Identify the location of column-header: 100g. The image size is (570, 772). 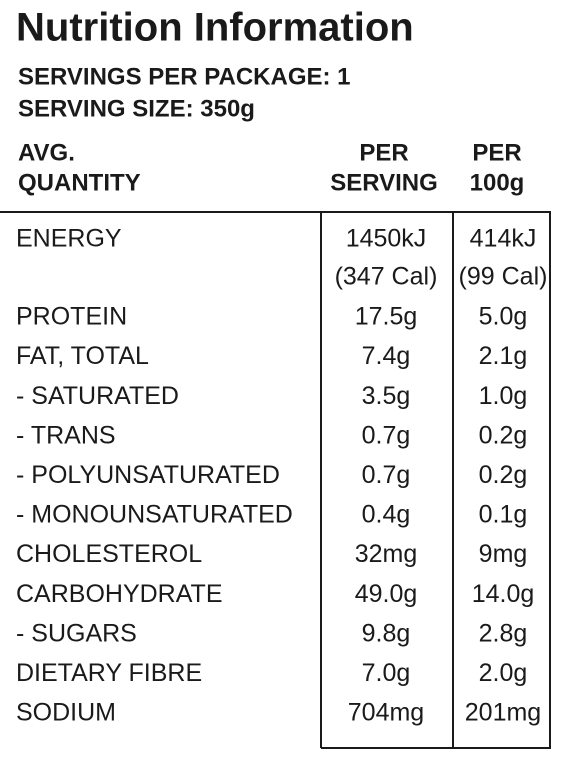
(497, 182).